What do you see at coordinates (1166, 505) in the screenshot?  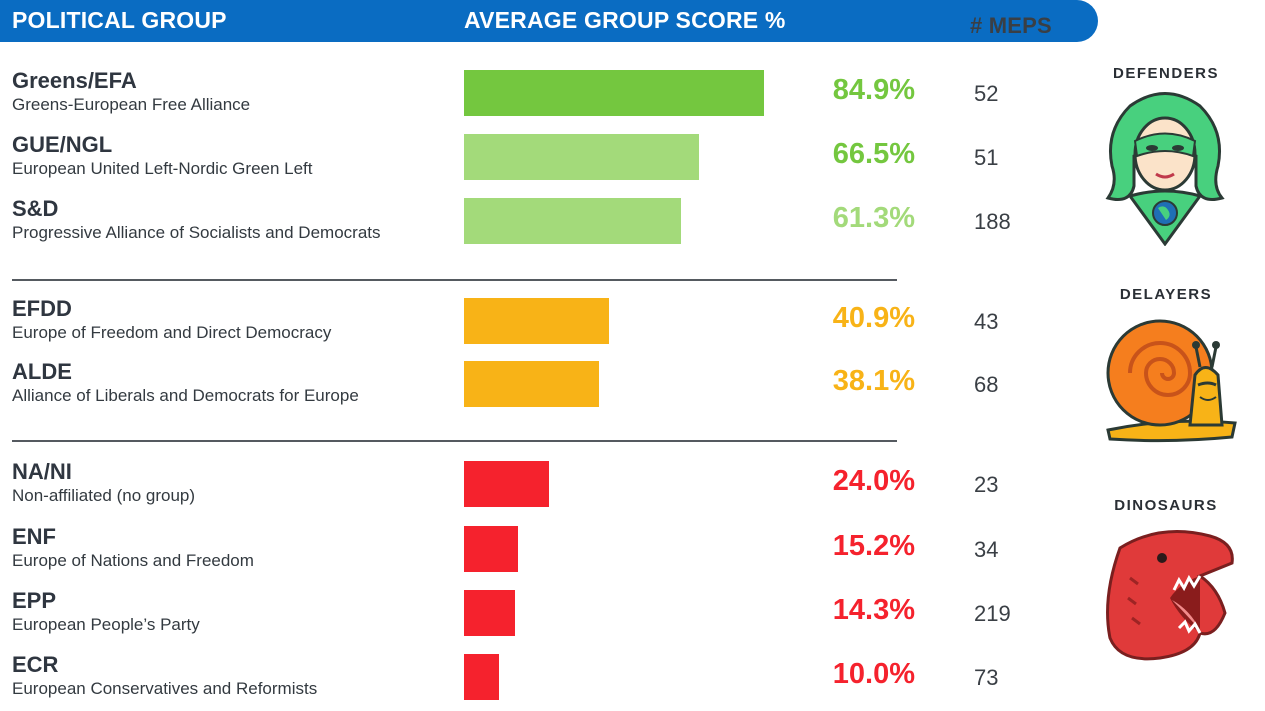 I see `dinosaurs-label: DINOSAURS` at bounding box center [1166, 505].